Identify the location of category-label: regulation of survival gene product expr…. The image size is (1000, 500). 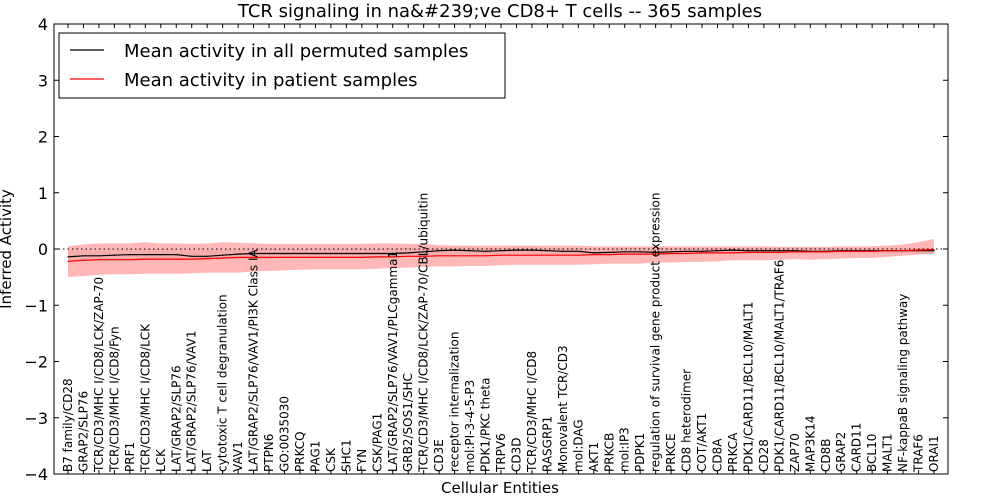
(656, 332).